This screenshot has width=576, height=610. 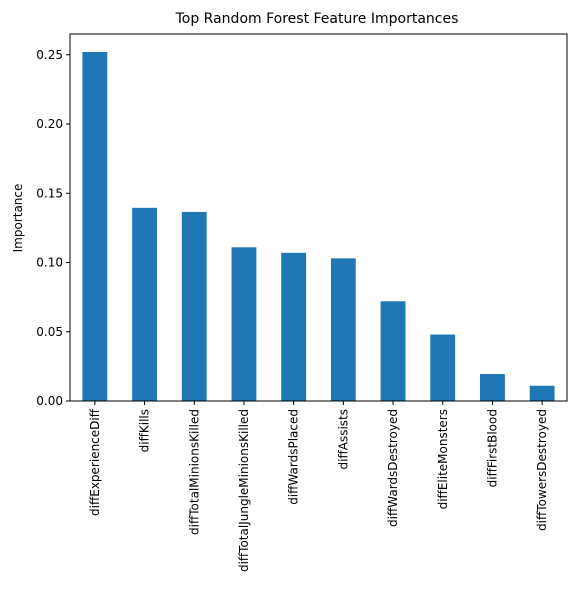 What do you see at coordinates (492, 448) in the screenshot?
I see `x-tick-label: diffFirstBlood` at bounding box center [492, 448].